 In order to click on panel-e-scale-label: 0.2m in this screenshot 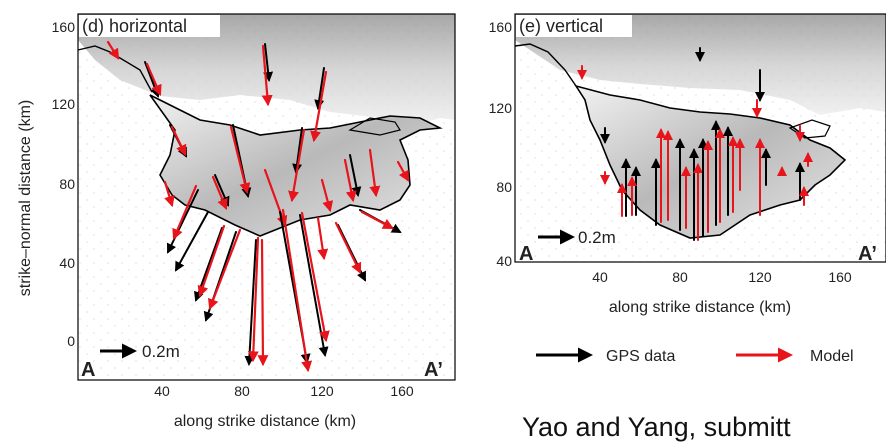, I will do `click(597, 237)`.